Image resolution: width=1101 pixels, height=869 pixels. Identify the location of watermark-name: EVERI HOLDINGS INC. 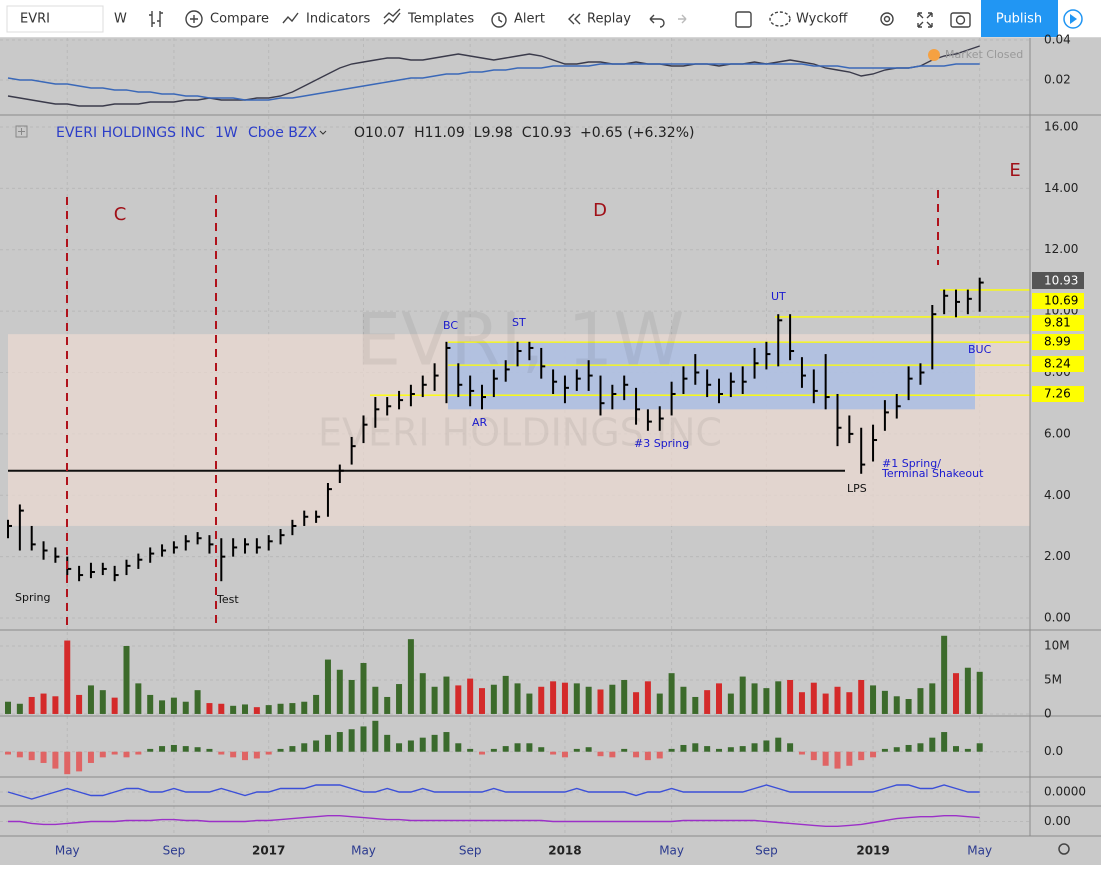
(520, 433).